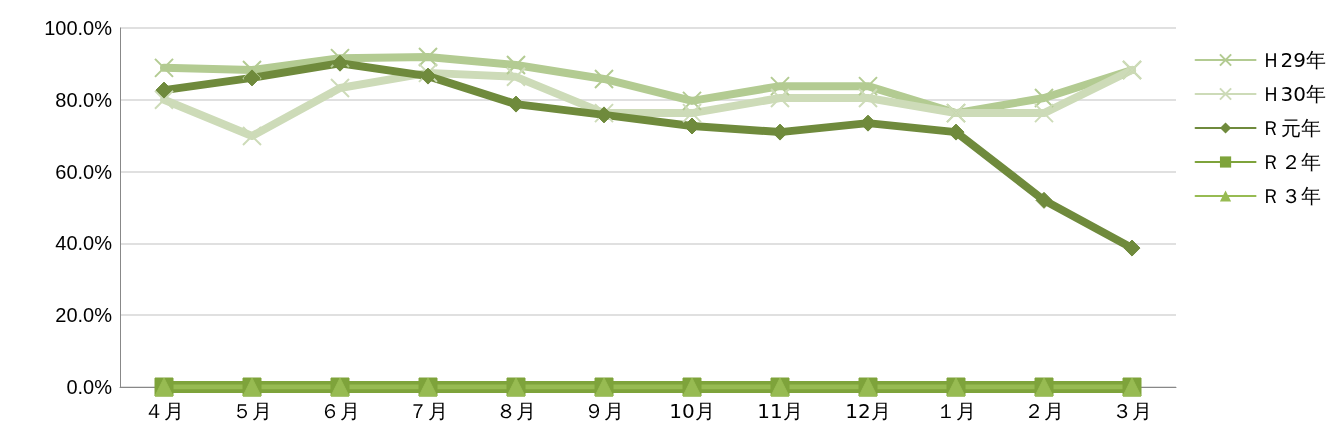 Image resolution: width=1336 pixels, height=435 pixels. I want to click on x-tick-label: ７月, so click(428, 411).